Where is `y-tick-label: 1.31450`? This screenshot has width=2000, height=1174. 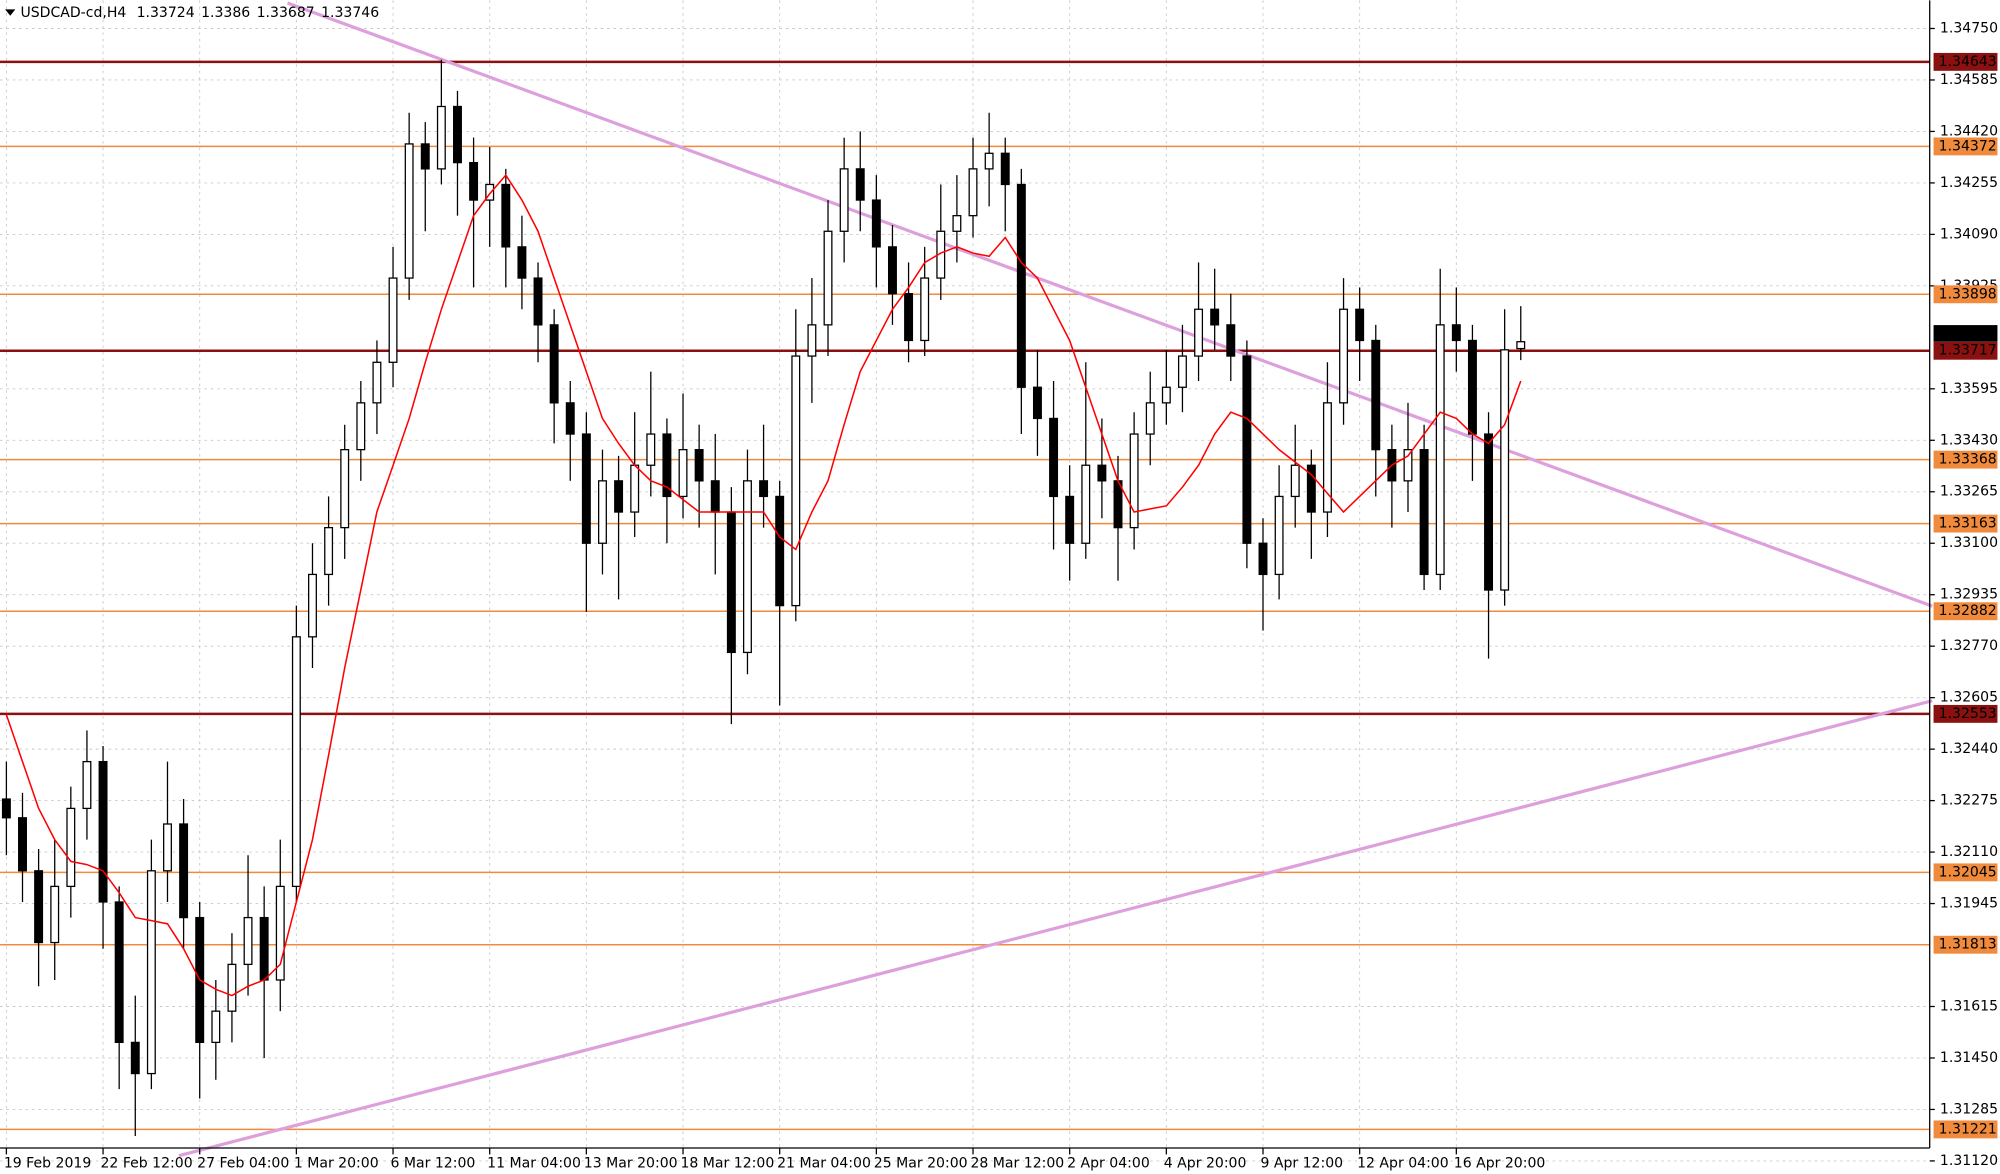
y-tick-label: 1.31450 is located at coordinates (1969, 1058).